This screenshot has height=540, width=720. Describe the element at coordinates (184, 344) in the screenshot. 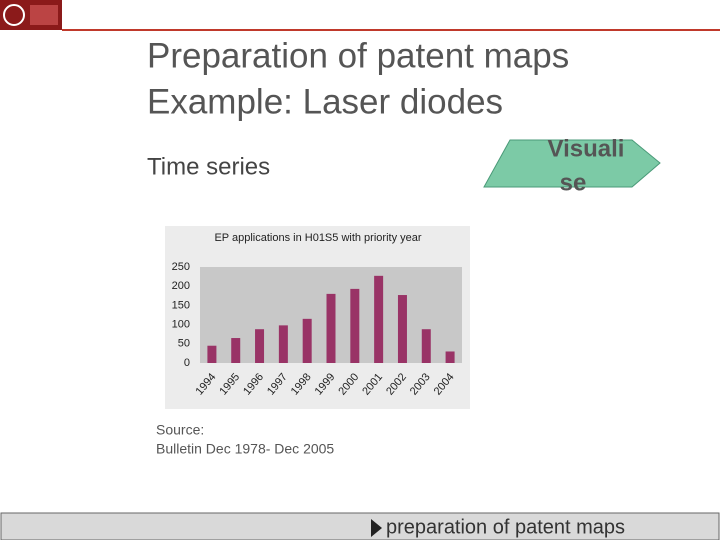

I see `y-tick-label: 50` at that location.